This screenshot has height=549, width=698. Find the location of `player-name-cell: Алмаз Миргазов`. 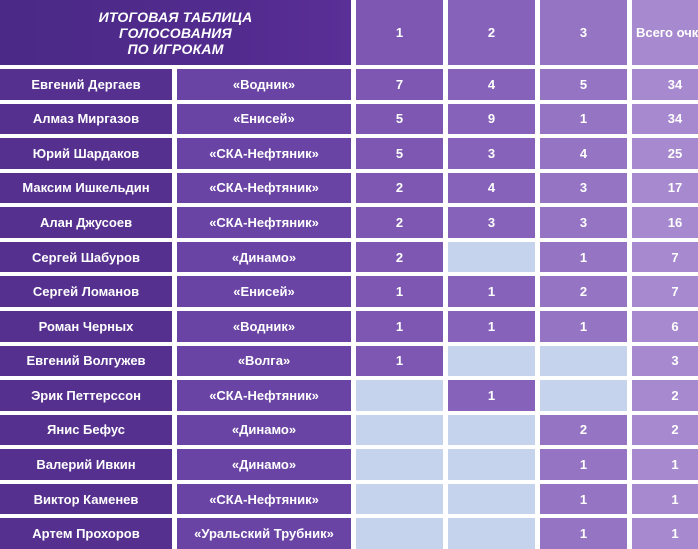

player-name-cell: Алмаз Миргазов is located at coordinates (86, 119).